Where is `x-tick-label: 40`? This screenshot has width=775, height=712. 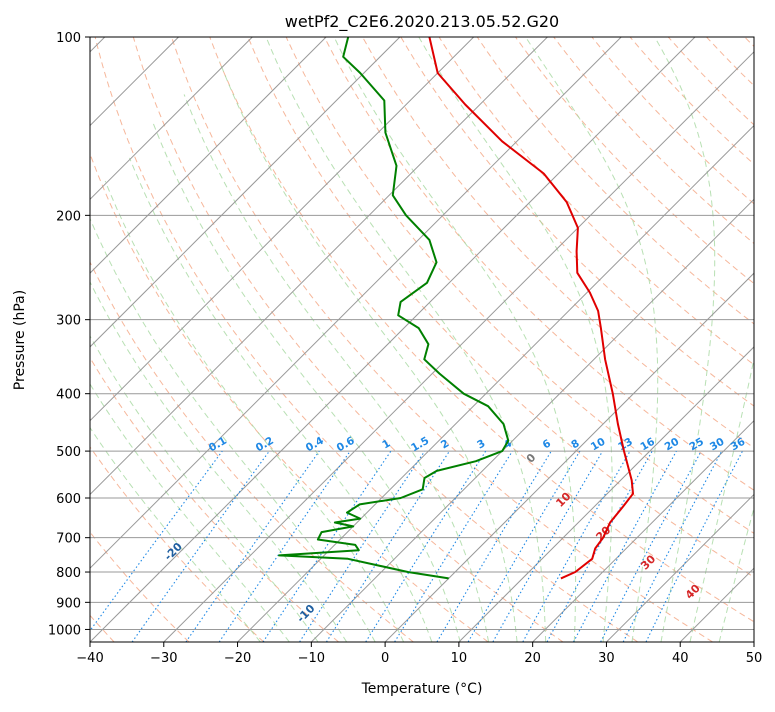
x-tick-label: 40 is located at coordinates (680, 658).